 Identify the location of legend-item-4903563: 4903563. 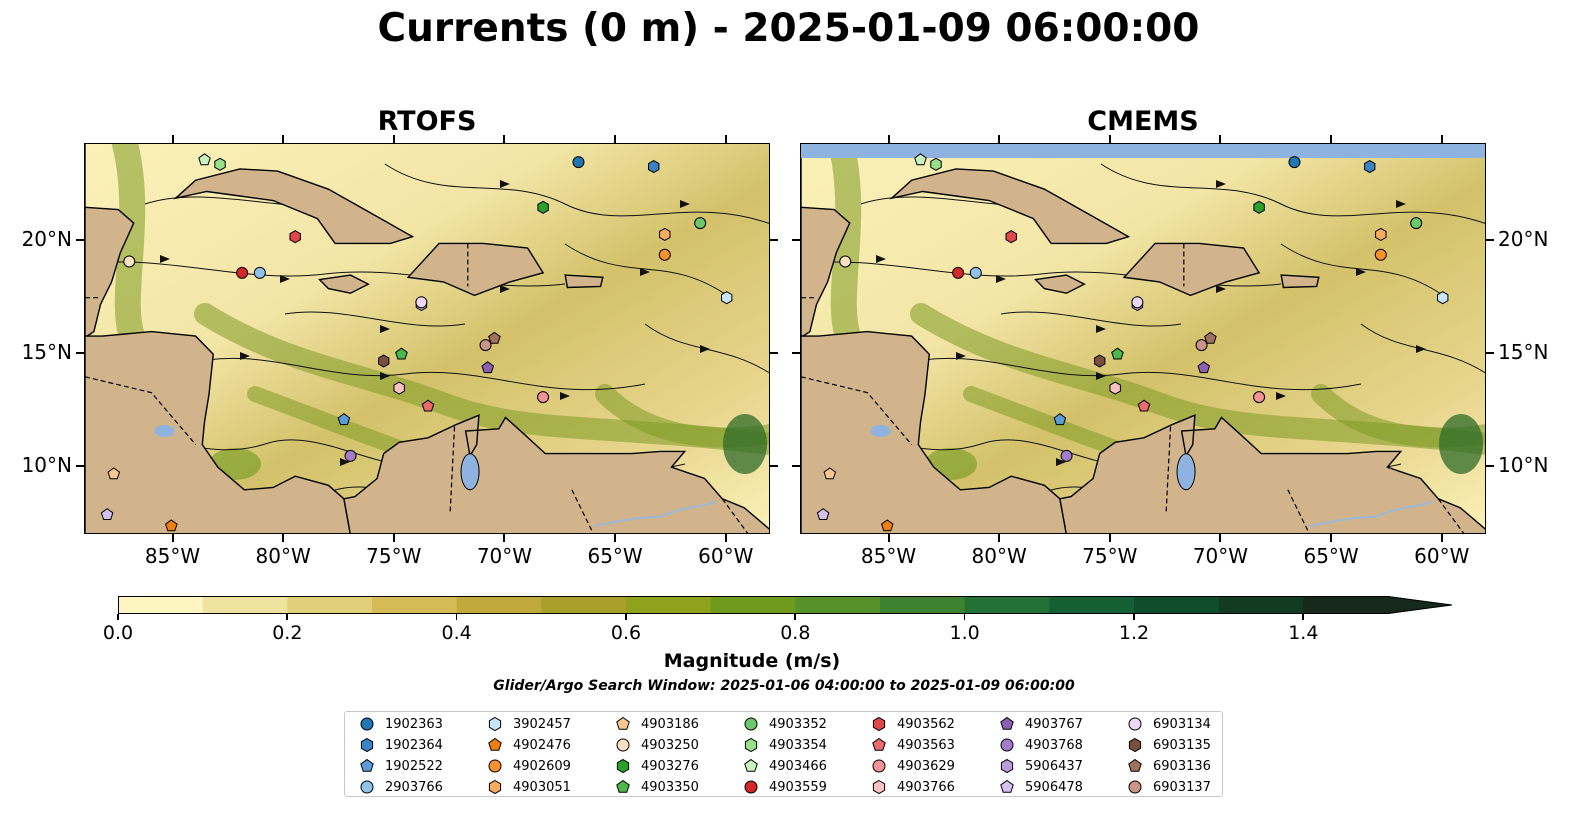
(913, 745).